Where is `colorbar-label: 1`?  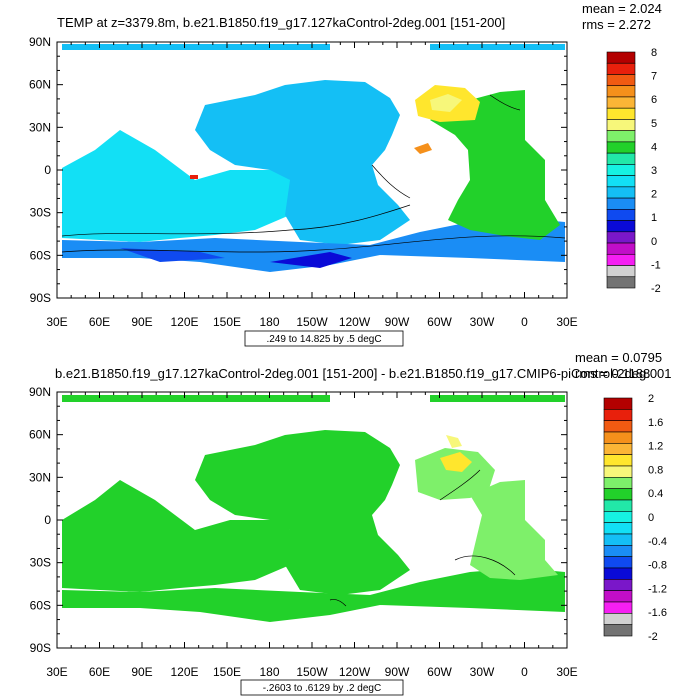 colorbar-label: 1 is located at coordinates (654, 218).